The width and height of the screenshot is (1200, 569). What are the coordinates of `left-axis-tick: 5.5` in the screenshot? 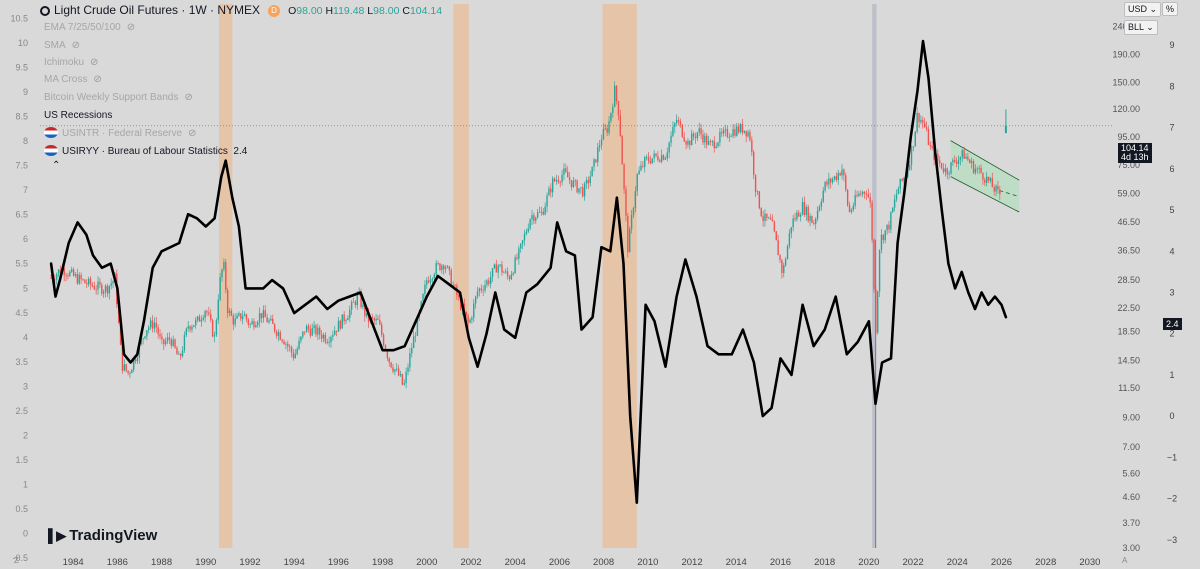 It's located at (21, 264).